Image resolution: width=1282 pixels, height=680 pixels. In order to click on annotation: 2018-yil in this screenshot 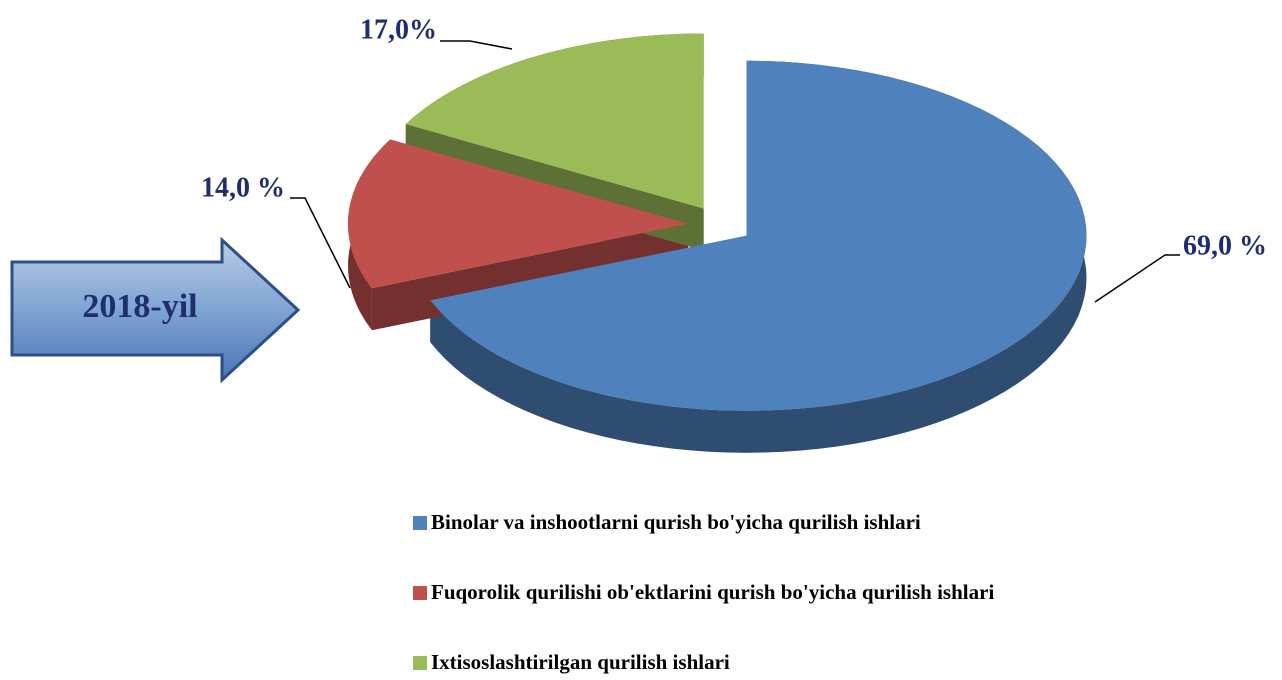, I will do `click(139, 306)`.